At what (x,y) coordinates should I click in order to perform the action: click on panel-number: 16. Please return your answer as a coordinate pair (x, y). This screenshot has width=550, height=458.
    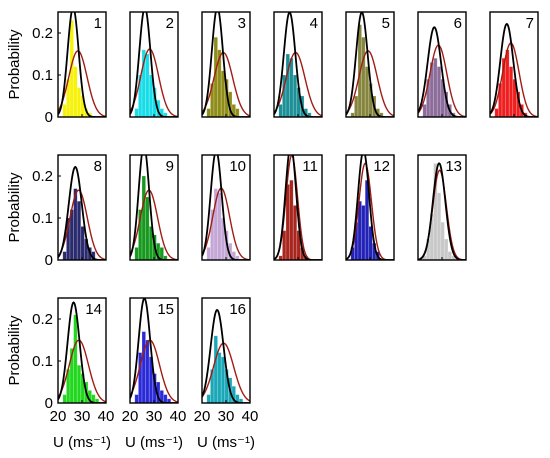
    Looking at the image, I should click on (237, 309).